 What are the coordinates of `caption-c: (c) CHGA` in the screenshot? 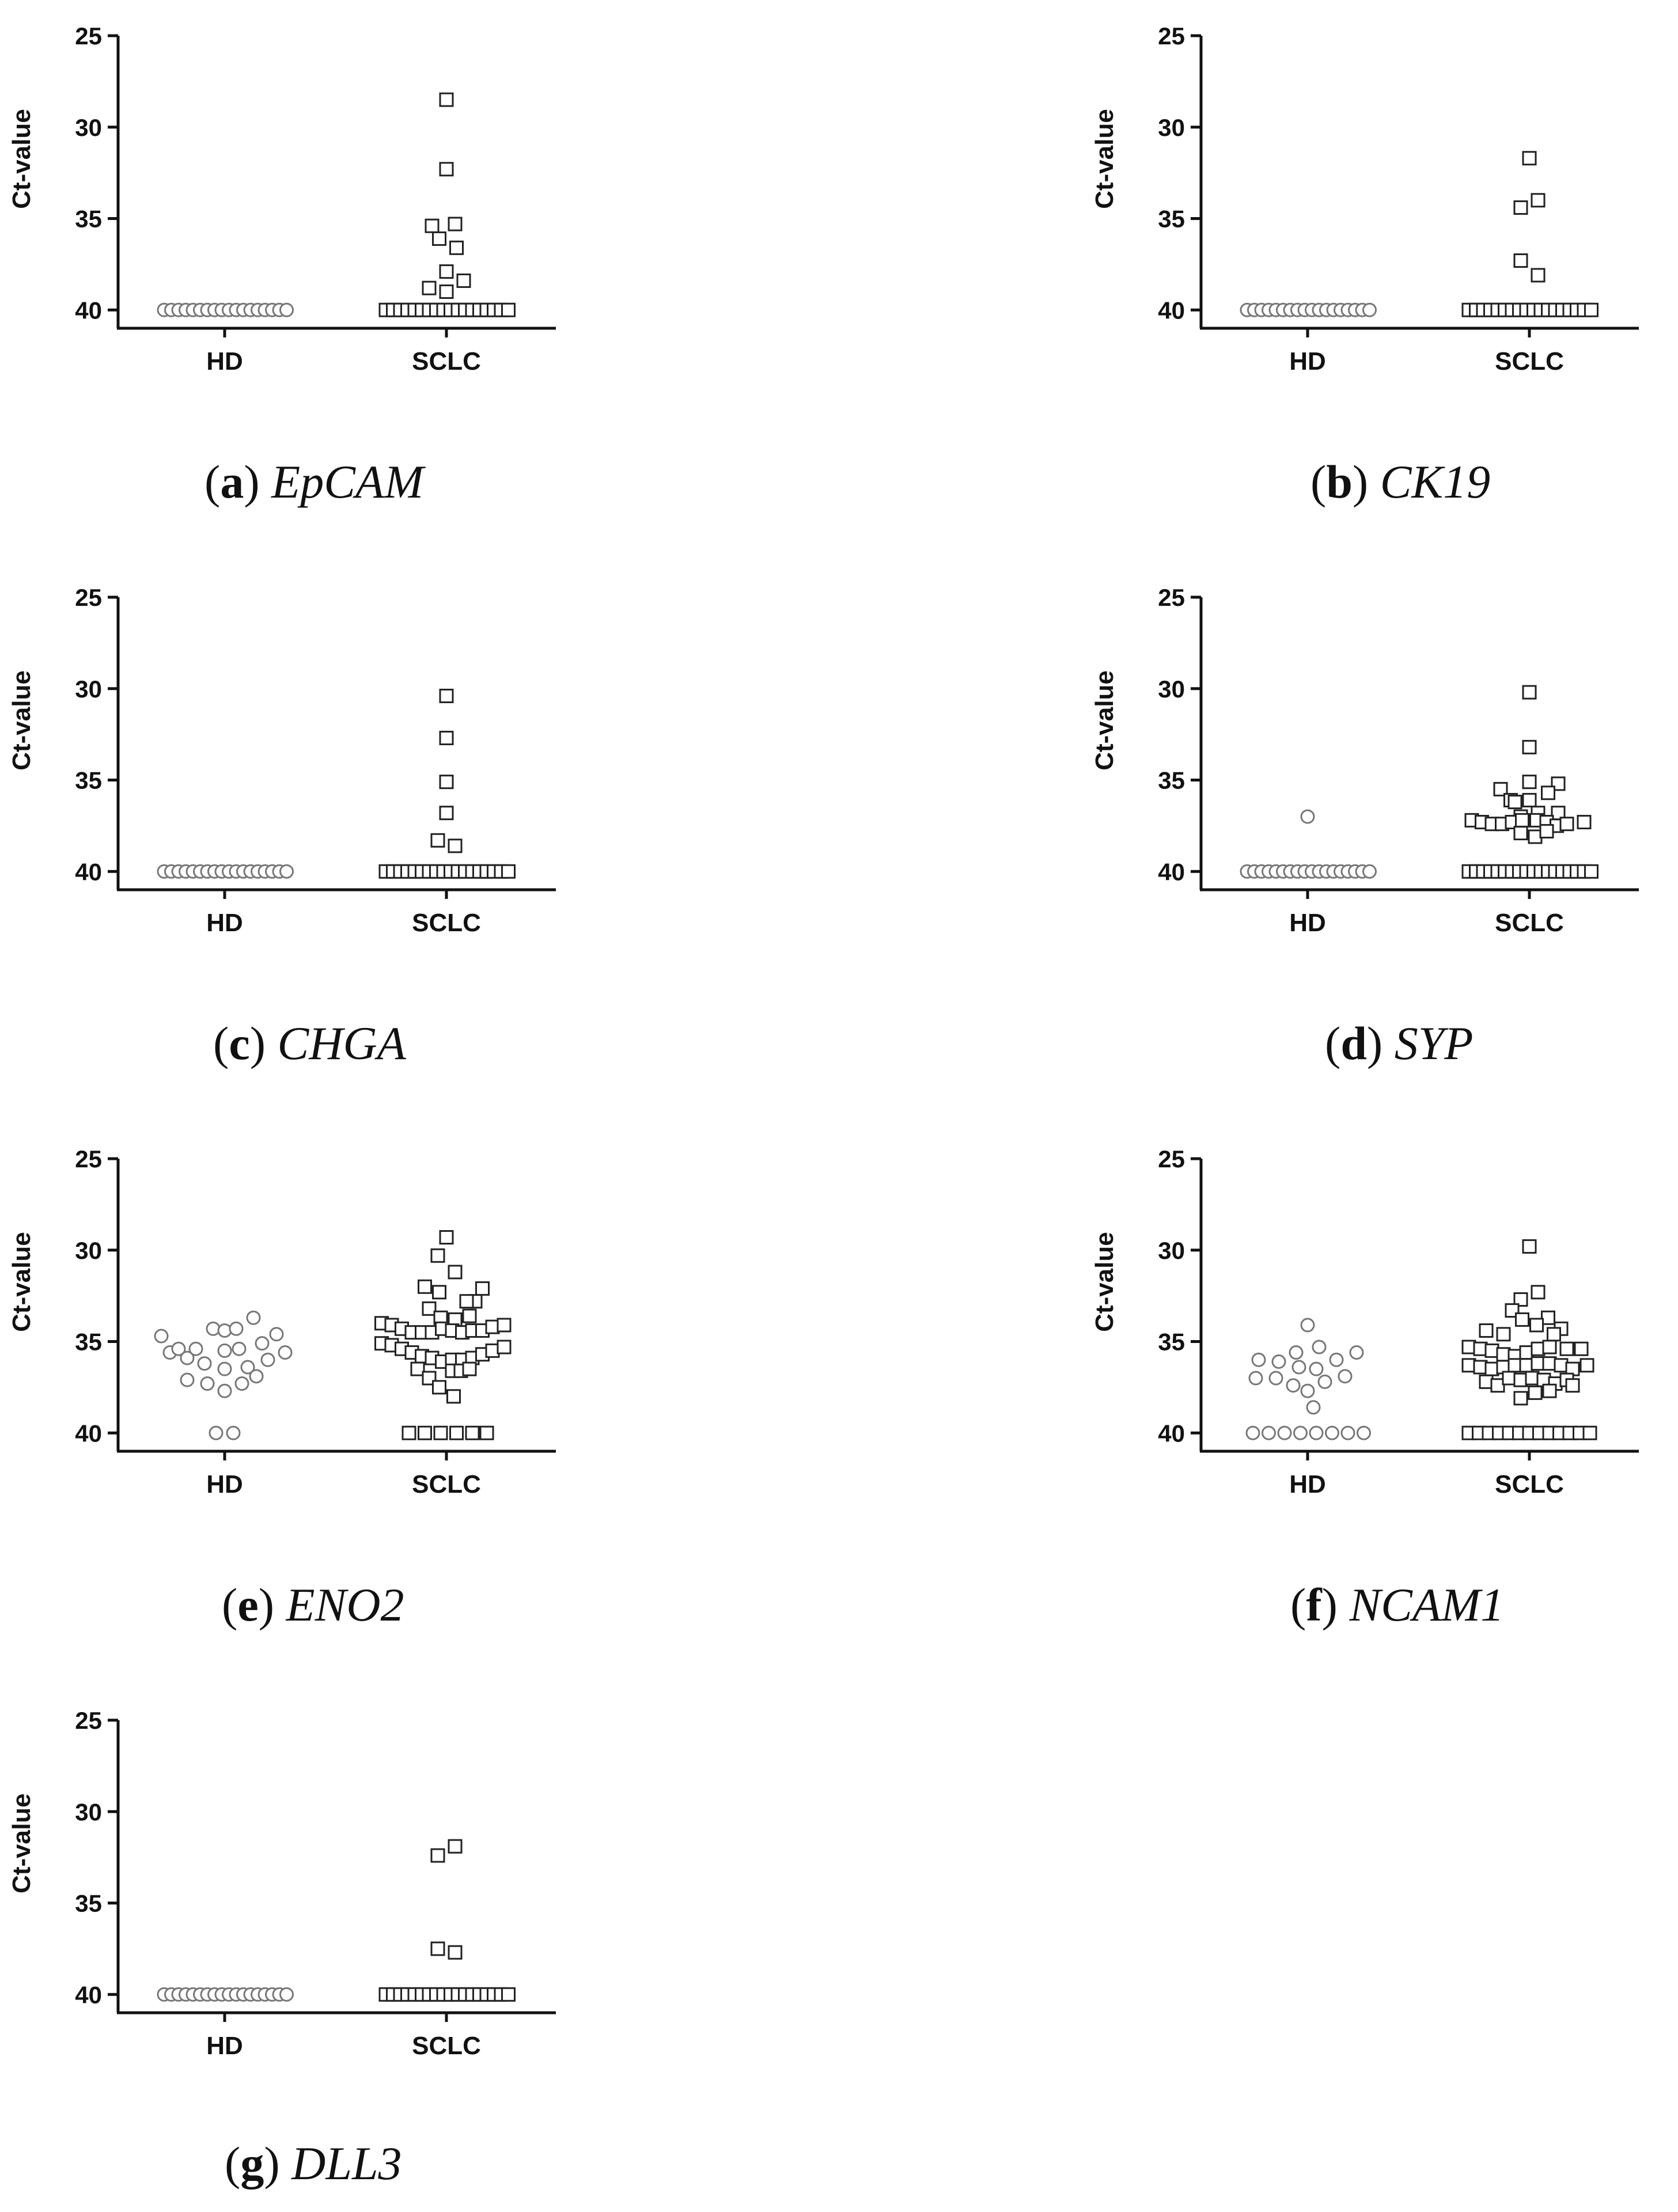 It's located at (309, 1043).